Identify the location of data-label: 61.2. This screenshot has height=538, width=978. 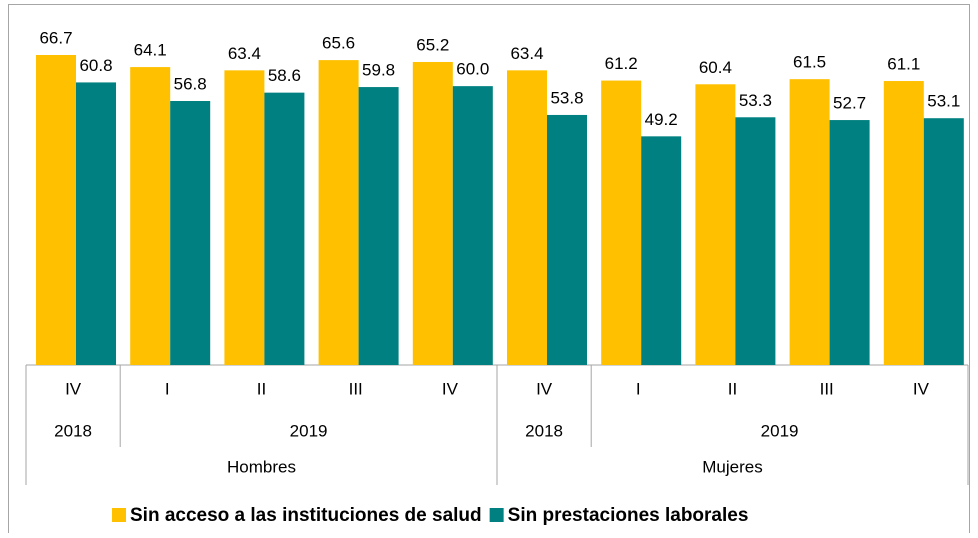
(621, 63).